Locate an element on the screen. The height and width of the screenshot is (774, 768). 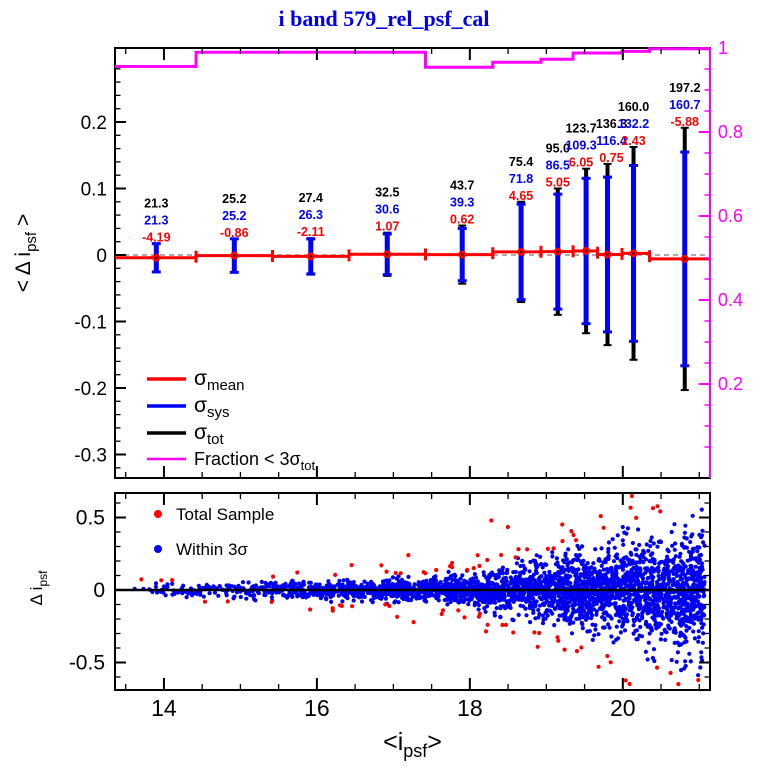
annotation-sigma-tot: 95.0 is located at coordinates (558, 148).